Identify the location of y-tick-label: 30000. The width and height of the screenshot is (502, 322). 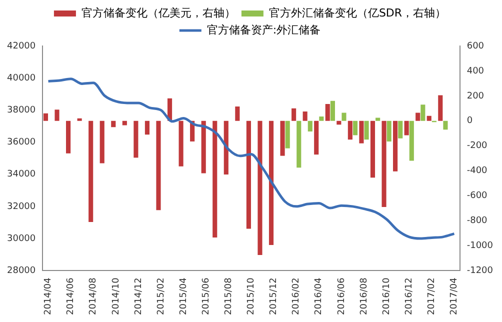
(21, 239).